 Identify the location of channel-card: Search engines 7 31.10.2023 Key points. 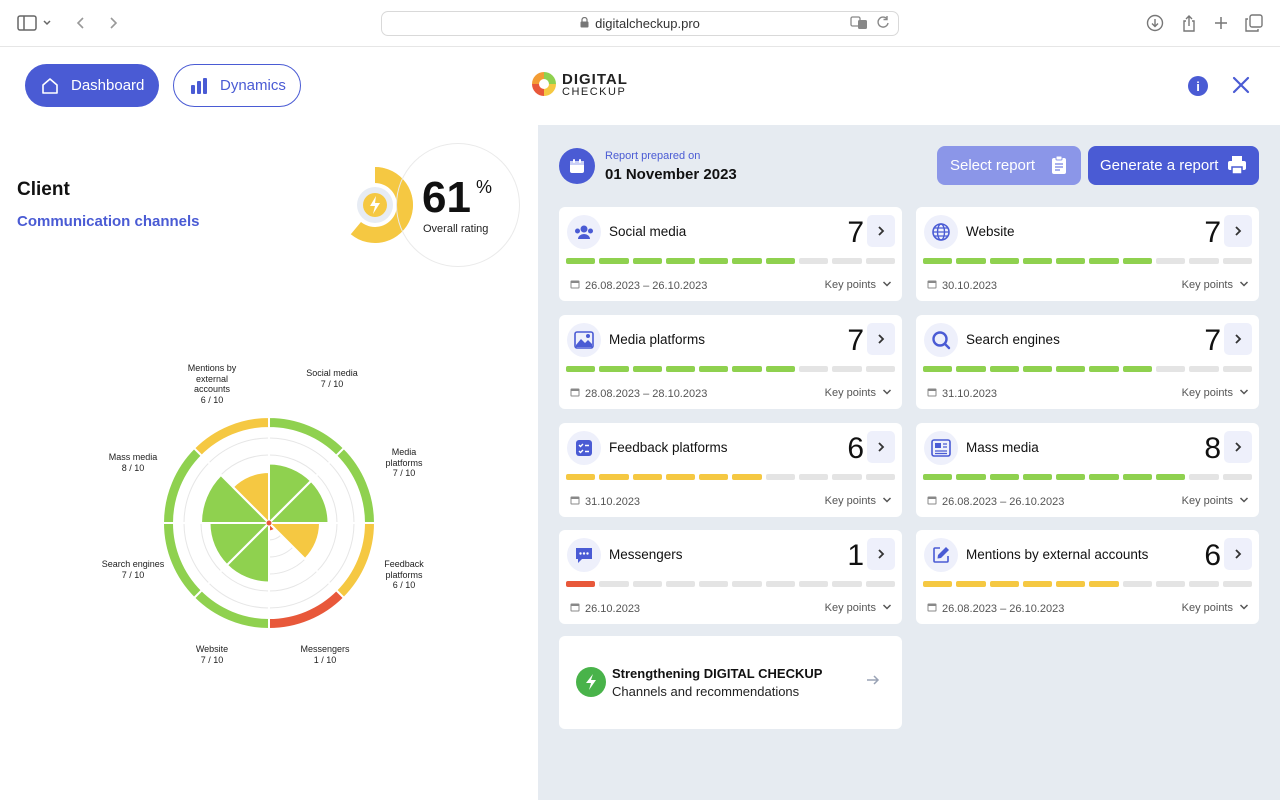
(1087, 362).